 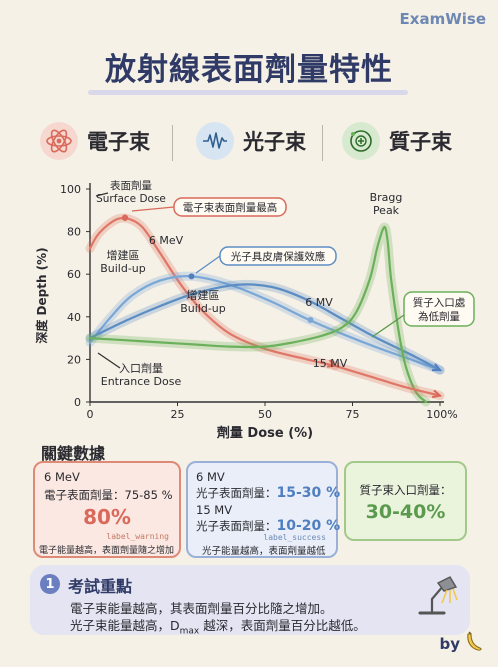 I want to click on surface-dose-pointer, so click(x=102, y=194).